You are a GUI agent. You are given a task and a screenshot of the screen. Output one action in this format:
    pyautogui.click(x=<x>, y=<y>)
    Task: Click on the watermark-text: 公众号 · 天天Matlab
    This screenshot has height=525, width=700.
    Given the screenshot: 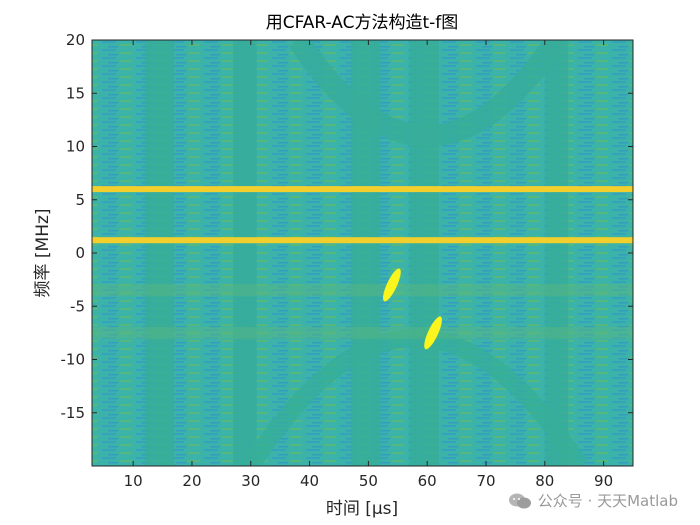 What is the action you would take?
    pyautogui.click(x=607, y=501)
    